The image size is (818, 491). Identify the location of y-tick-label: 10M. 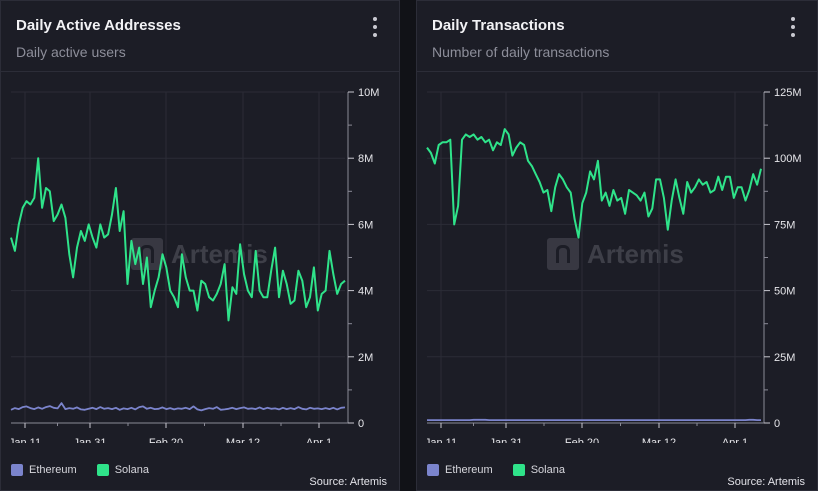
(368, 93).